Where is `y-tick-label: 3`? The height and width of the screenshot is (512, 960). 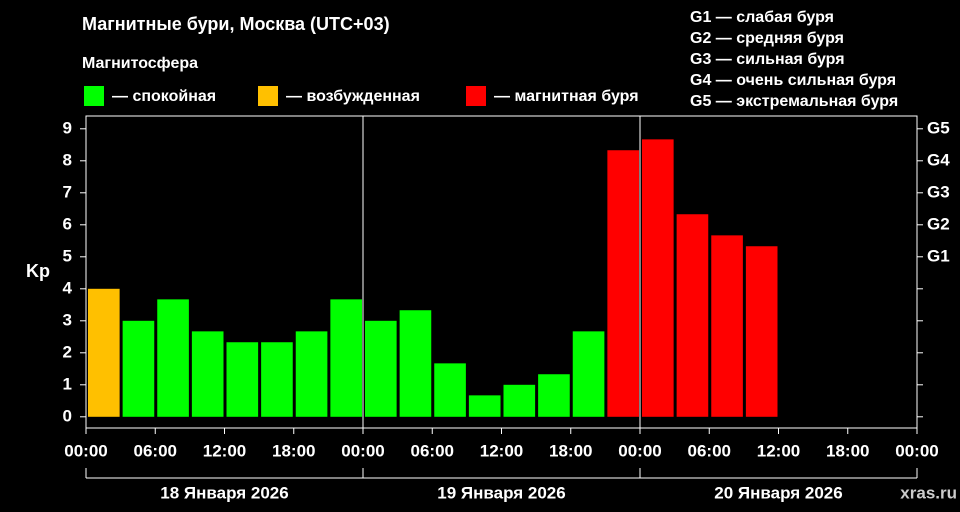 y-tick-label: 3 is located at coordinates (67, 319).